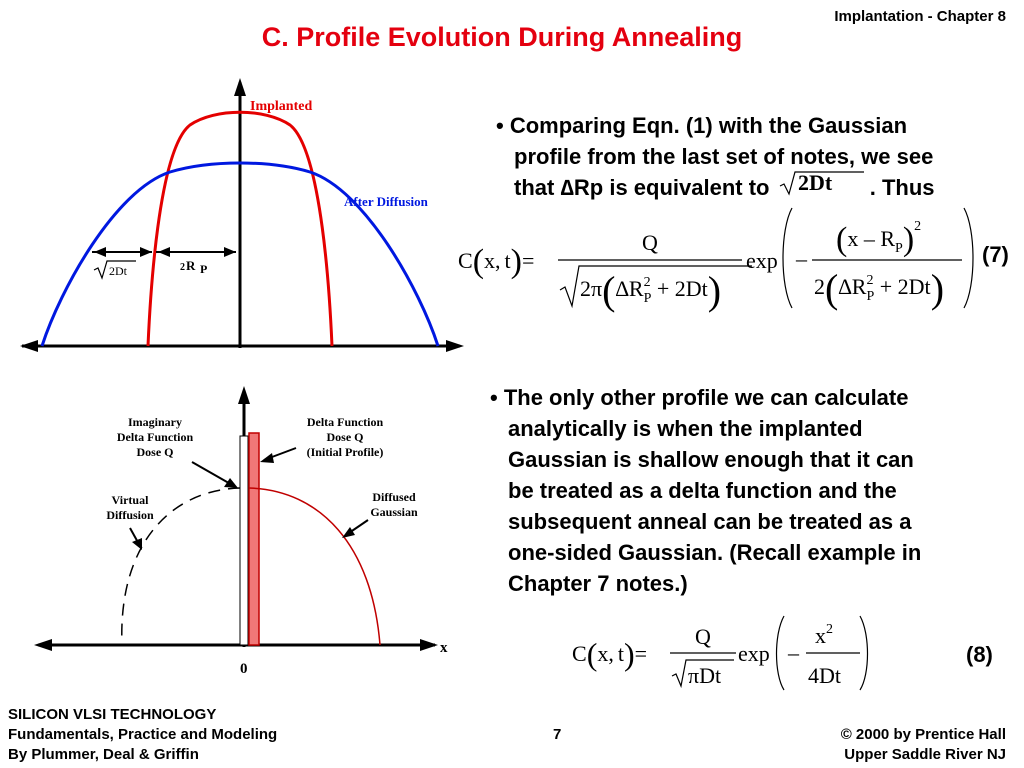  I want to click on footer-book-title: SILICON VLSI TECHNOLOGY, so click(112, 714).